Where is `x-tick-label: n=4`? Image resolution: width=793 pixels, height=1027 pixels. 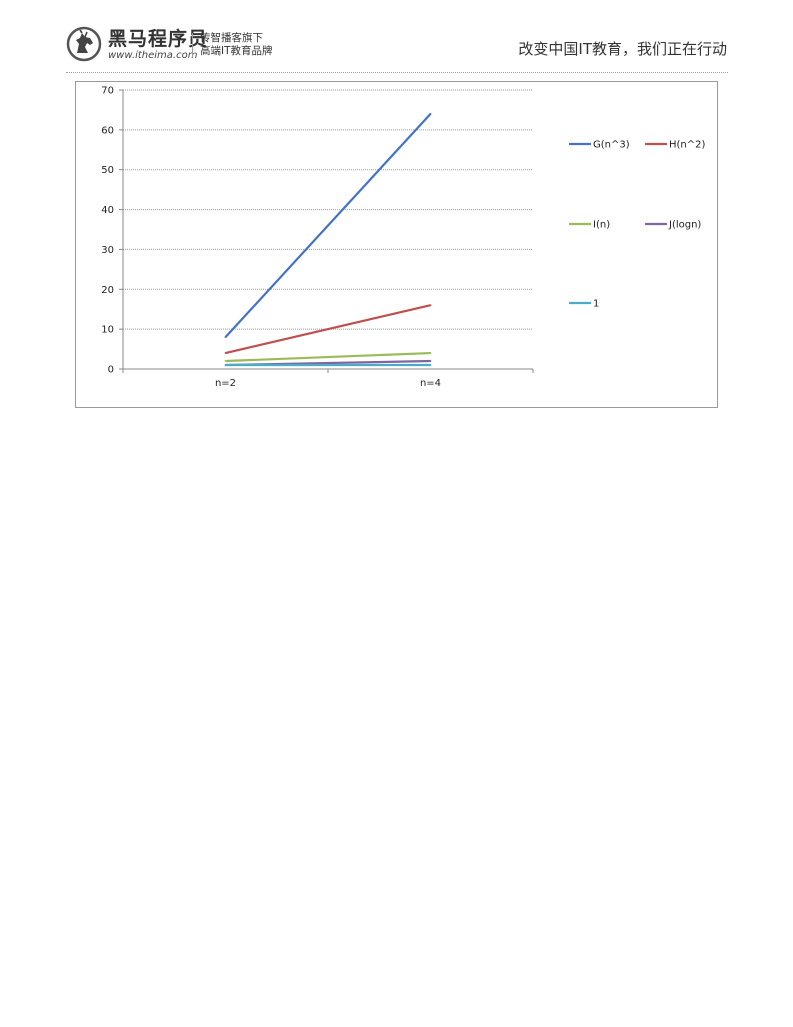 x-tick-label: n=4 is located at coordinates (430, 383).